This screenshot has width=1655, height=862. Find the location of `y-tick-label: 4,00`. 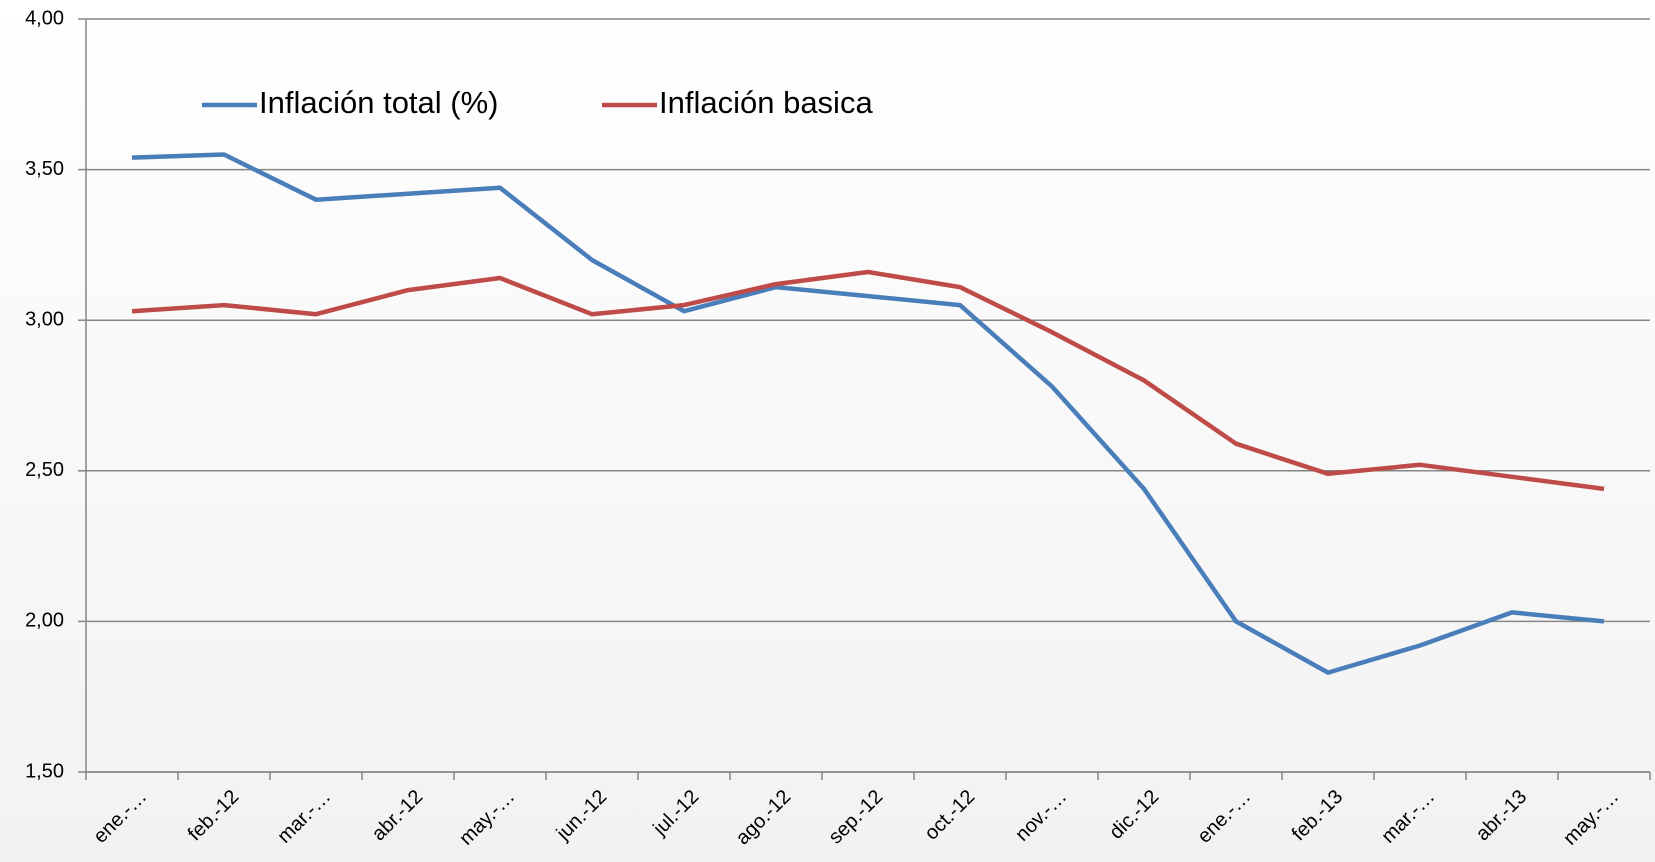

y-tick-label: 4,00 is located at coordinates (44, 18).